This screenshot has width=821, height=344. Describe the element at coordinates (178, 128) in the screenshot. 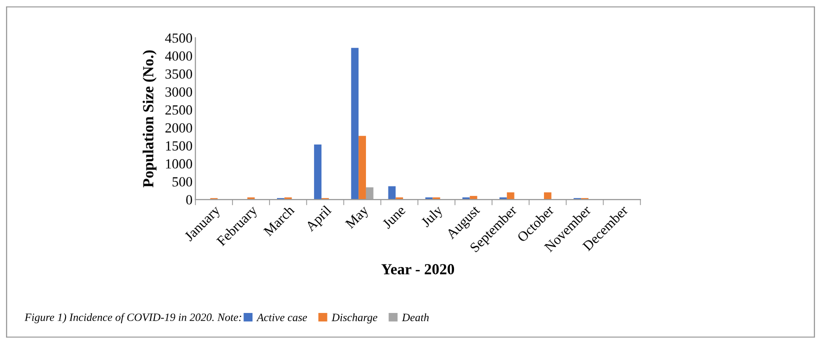

I see `y-tick-label: 2000` at that location.